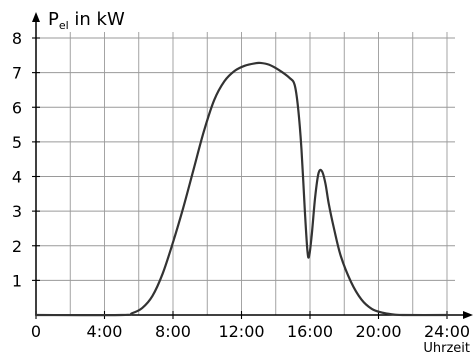  Describe the element at coordinates (241, 331) in the screenshot. I see `x-tick-label: 12:00` at that location.